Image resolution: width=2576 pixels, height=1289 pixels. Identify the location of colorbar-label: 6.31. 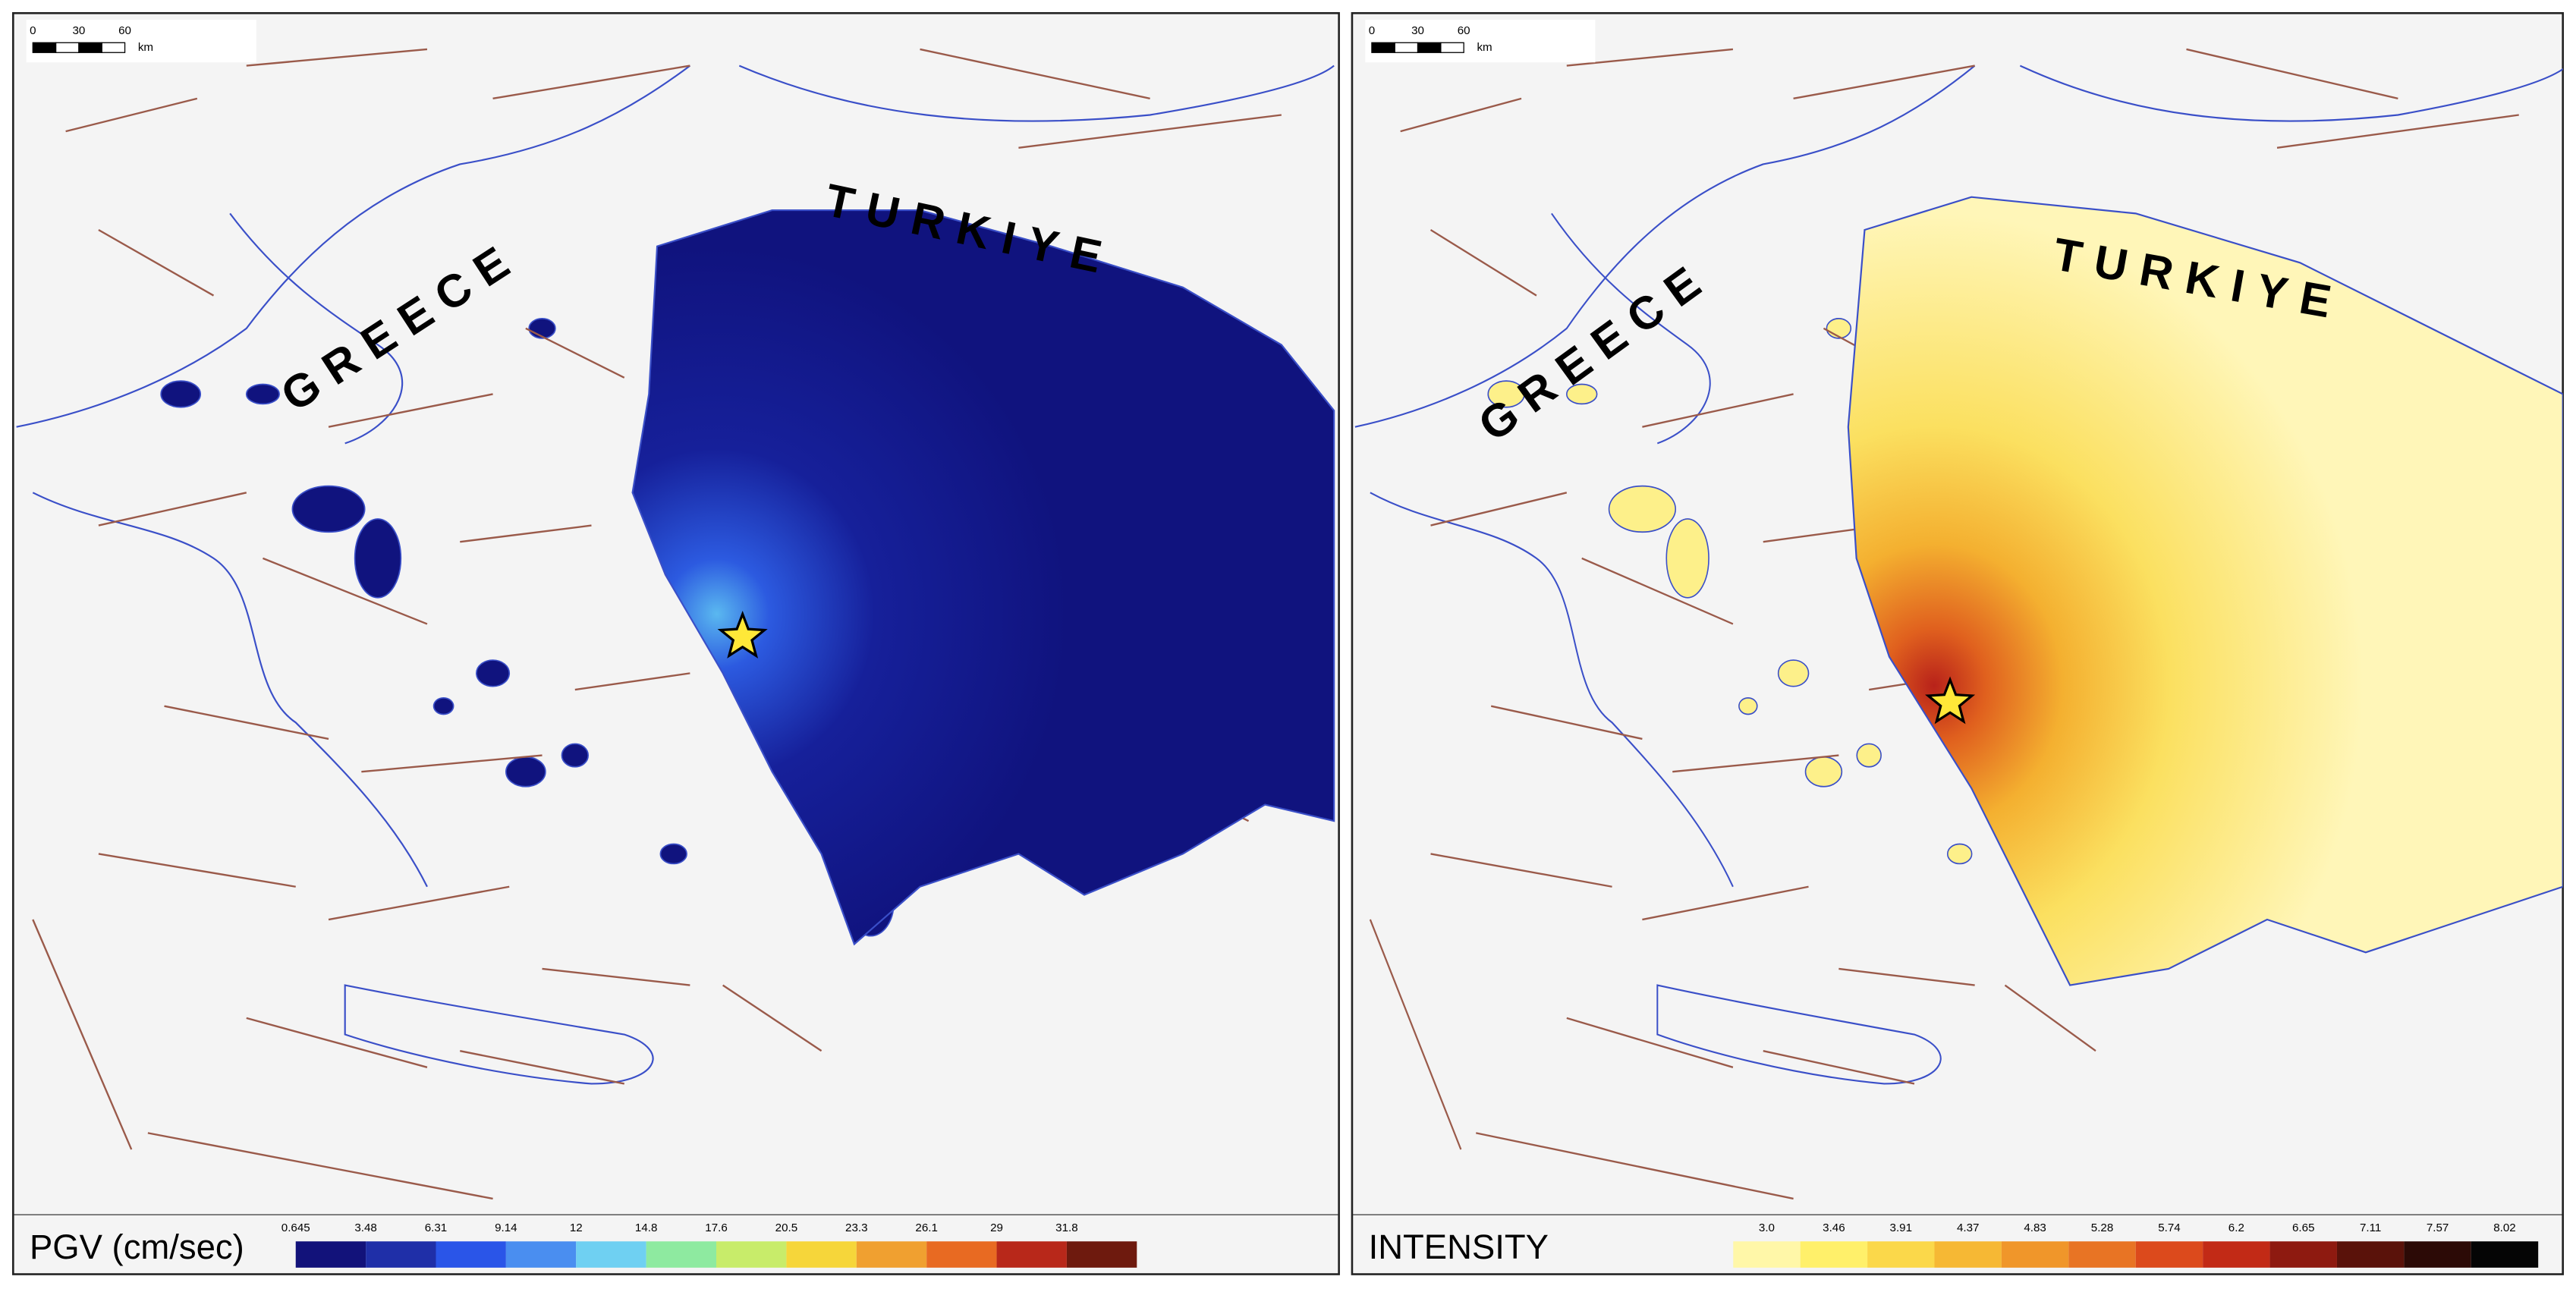
(436, 1227).